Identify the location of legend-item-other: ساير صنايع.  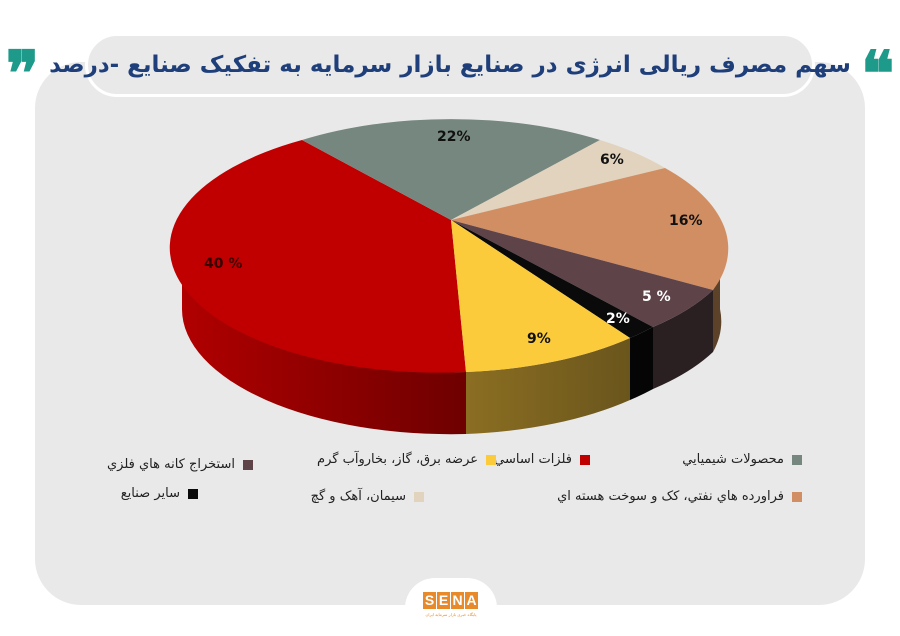
(159, 493).